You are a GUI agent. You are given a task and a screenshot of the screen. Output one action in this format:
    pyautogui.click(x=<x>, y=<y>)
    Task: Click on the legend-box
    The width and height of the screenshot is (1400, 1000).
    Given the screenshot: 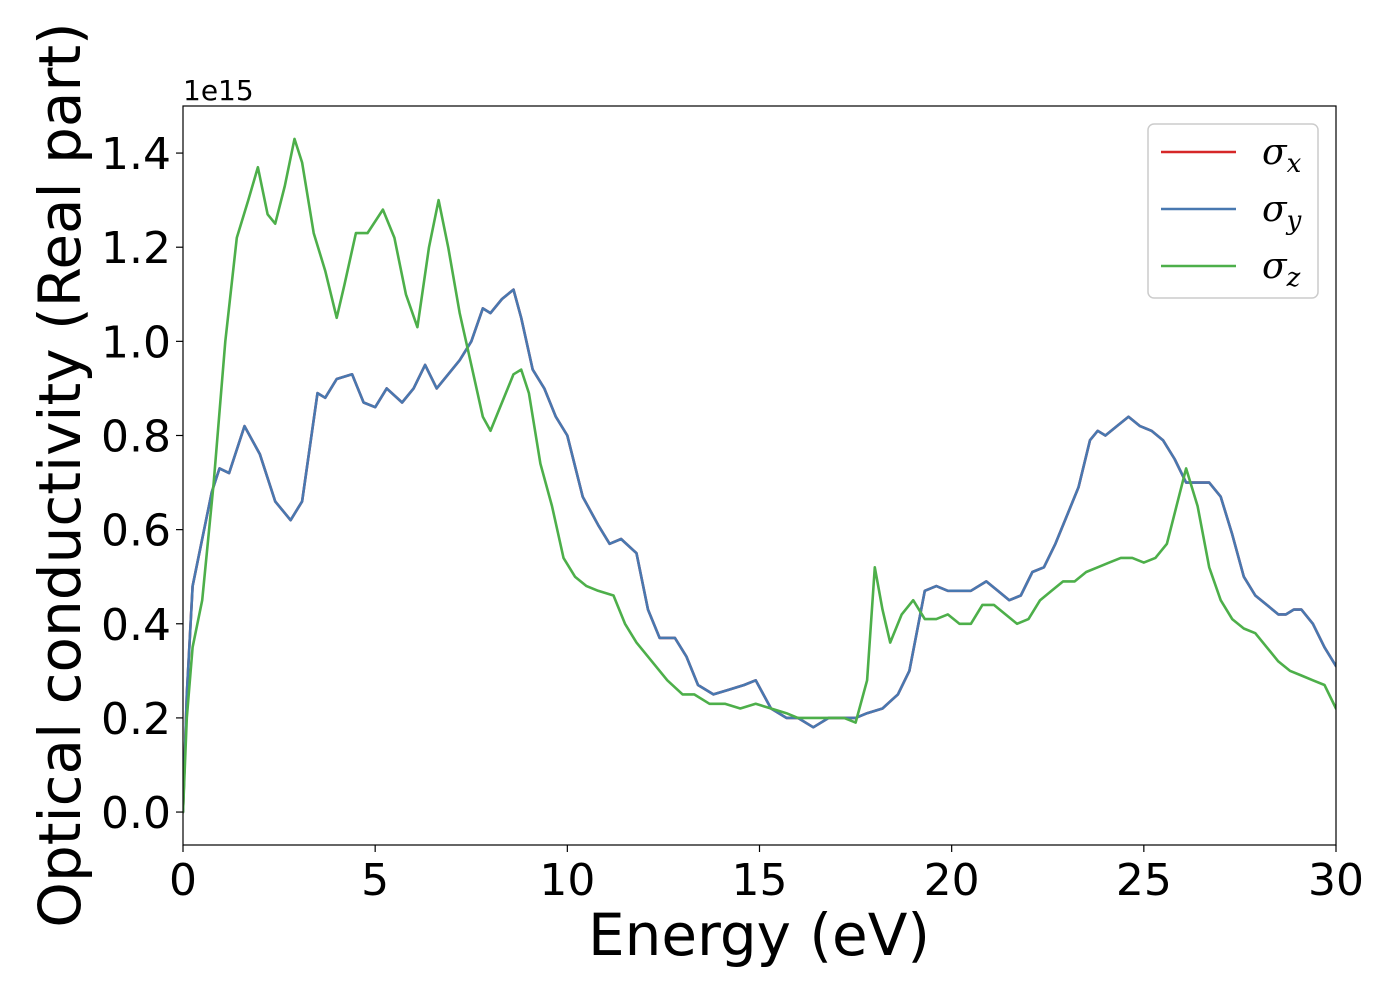 What is the action you would take?
    pyautogui.click(x=1233, y=211)
    